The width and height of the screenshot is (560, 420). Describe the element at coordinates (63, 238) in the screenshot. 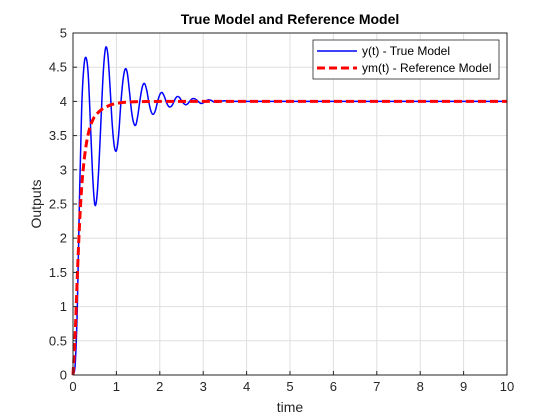

I see `y-tick-label: 2` at that location.